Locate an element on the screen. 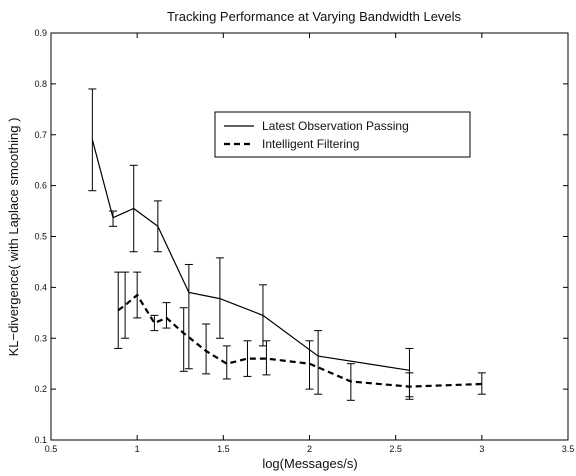 The height and width of the screenshot is (476, 576). y-tick-label: 0.5 is located at coordinates (40, 237).